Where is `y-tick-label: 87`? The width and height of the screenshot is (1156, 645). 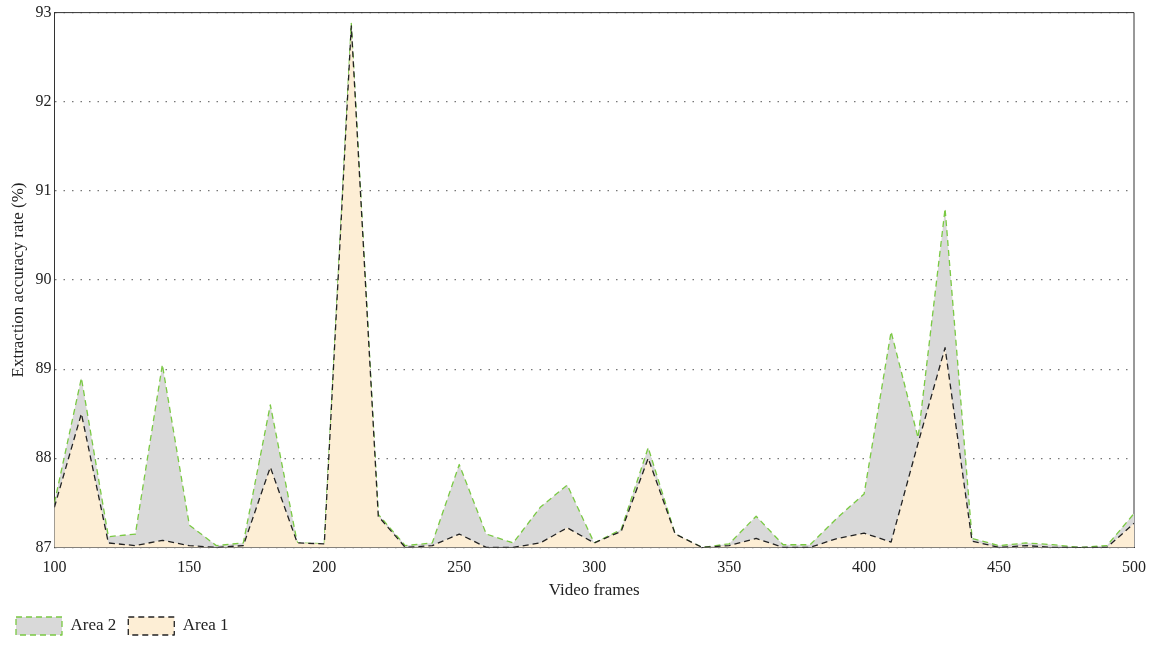
y-tick-label: 87 is located at coordinates (43, 546).